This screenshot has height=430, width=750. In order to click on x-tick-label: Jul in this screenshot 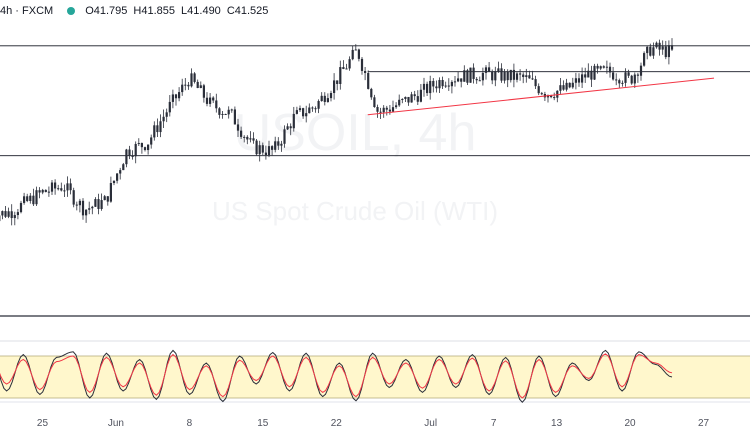, I will do `click(430, 423)`.